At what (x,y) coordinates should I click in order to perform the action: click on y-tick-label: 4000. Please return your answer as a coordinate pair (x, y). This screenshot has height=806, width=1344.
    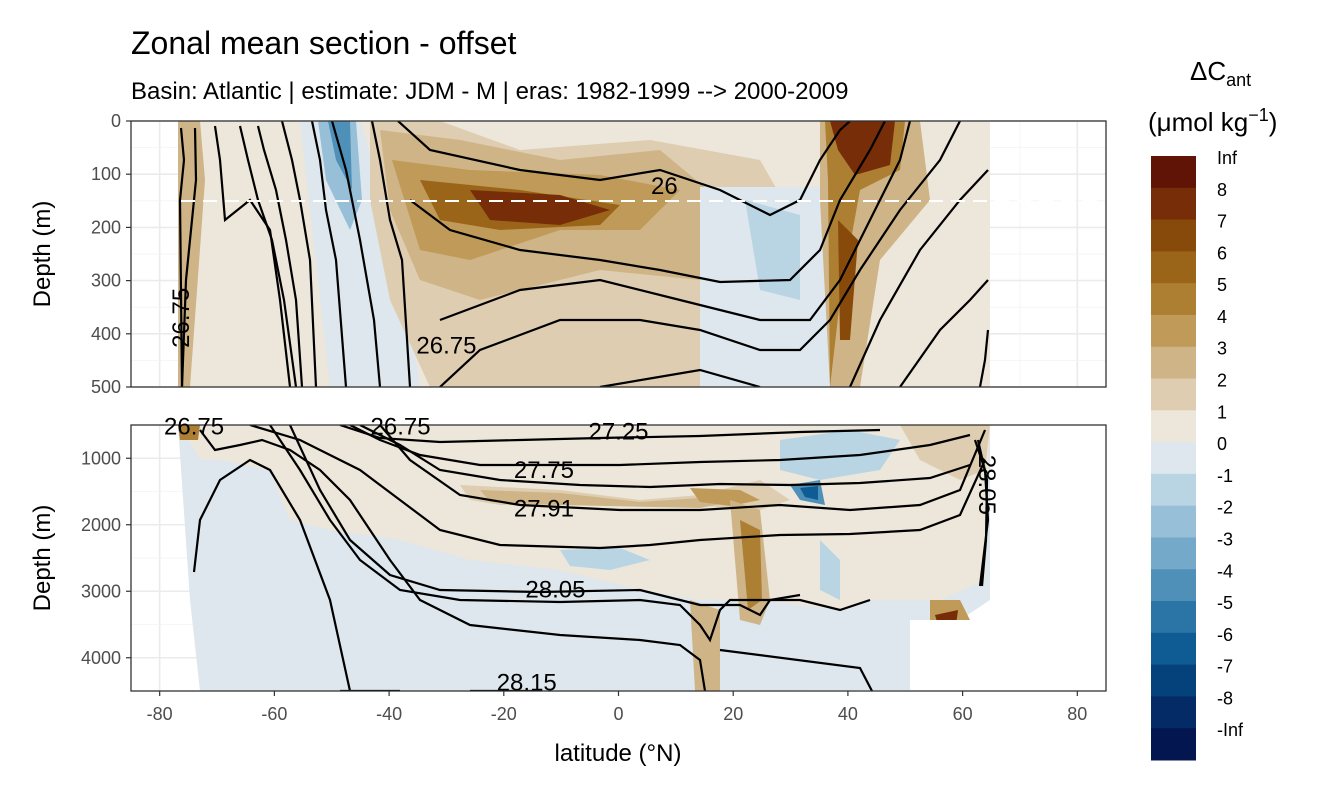
    Looking at the image, I should click on (101, 658).